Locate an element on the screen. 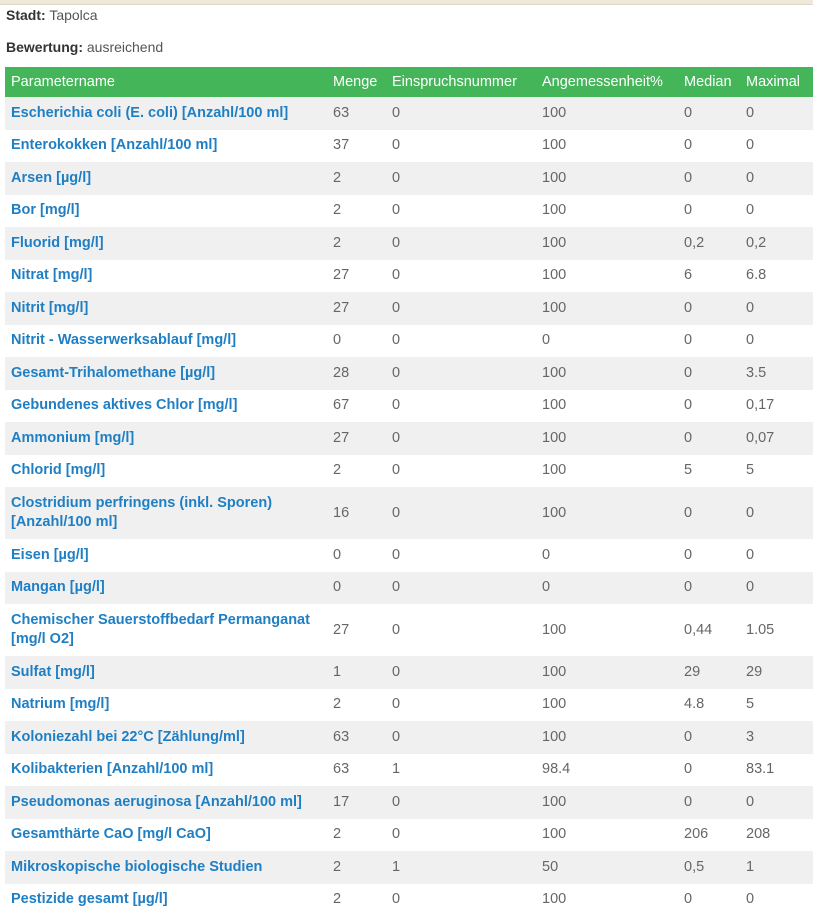  cell-maximal: 3 is located at coordinates (776, 737).